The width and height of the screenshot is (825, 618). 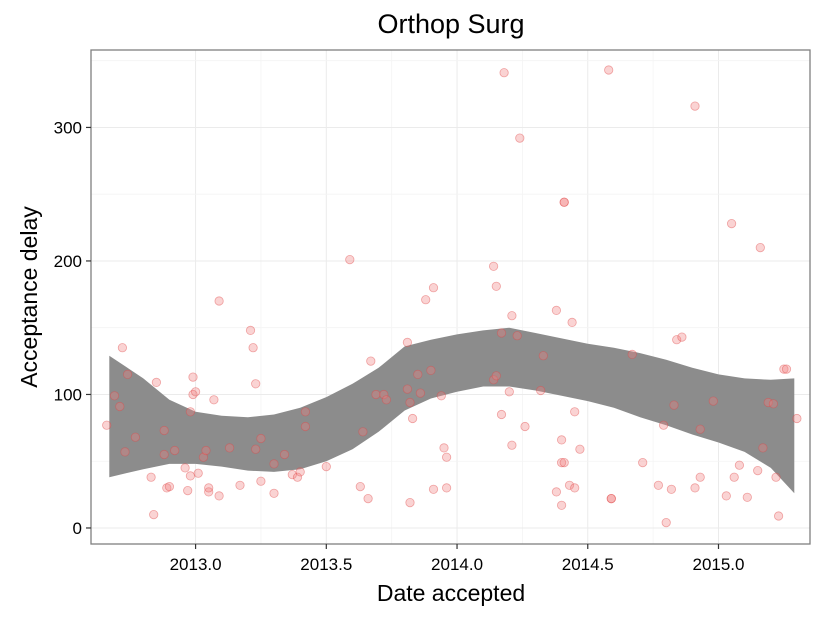 I want to click on y-tick-label: 200, so click(x=68, y=261).